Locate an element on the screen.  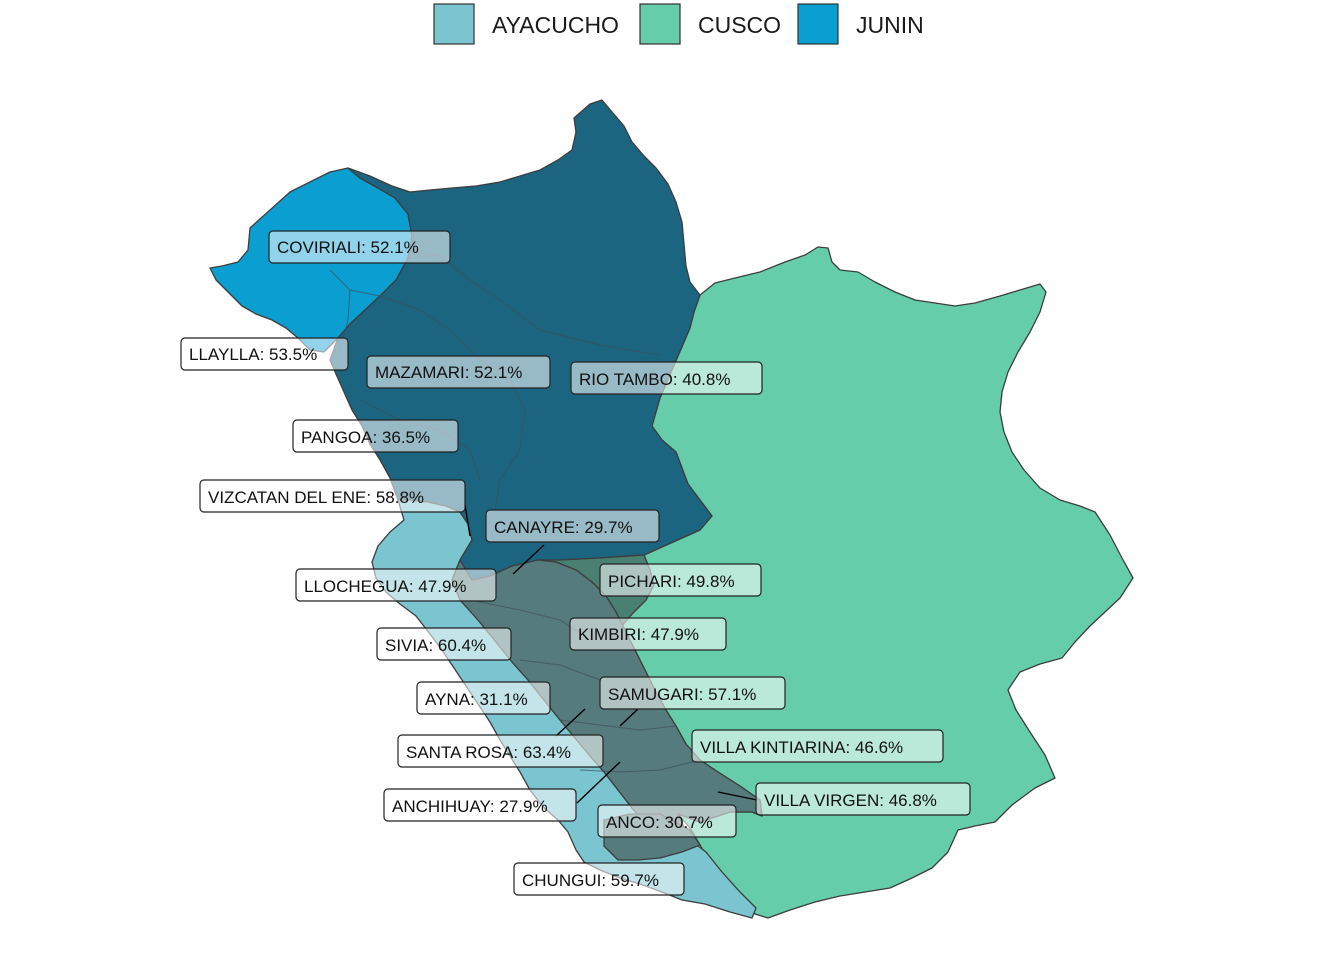
svg-text: ANCHIHUAY: 27.9% is located at coordinates (470, 806).